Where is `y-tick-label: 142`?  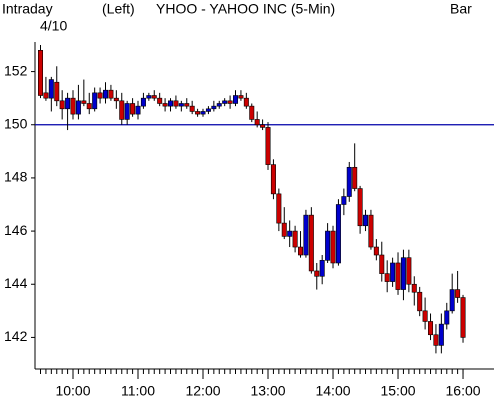 y-tick-label: 142 is located at coordinates (16, 336).